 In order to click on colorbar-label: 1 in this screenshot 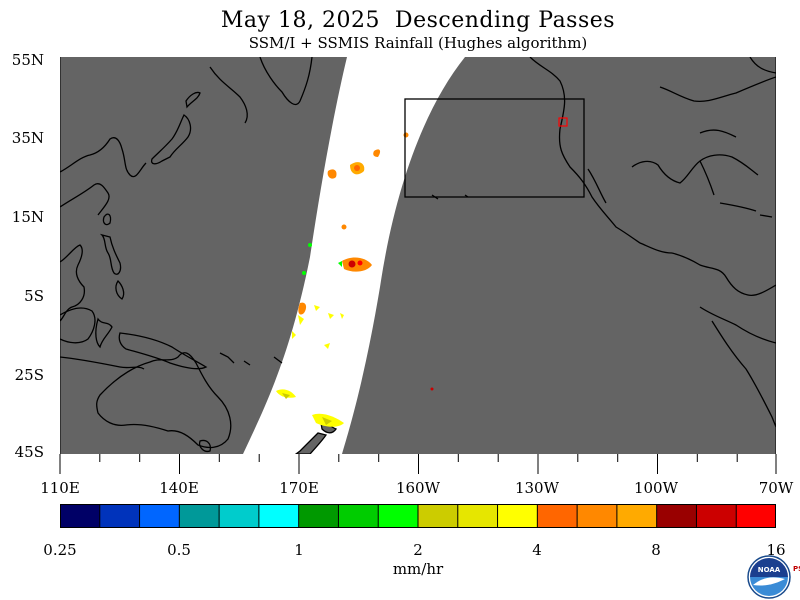, I will do `click(299, 550)`.